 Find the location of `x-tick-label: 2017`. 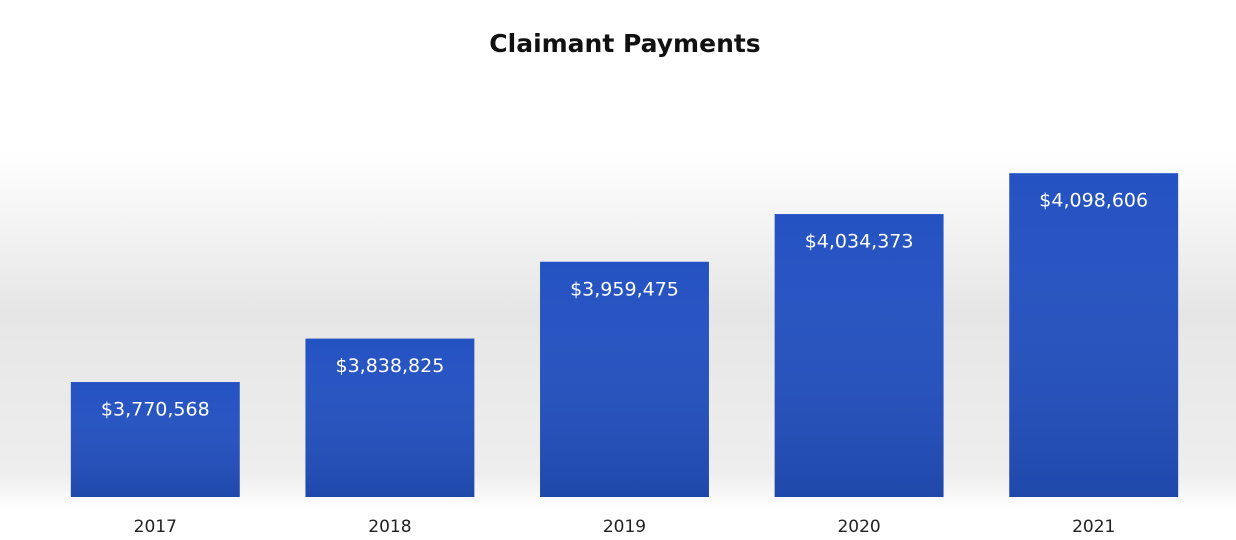

x-tick-label: 2017 is located at coordinates (155, 527).